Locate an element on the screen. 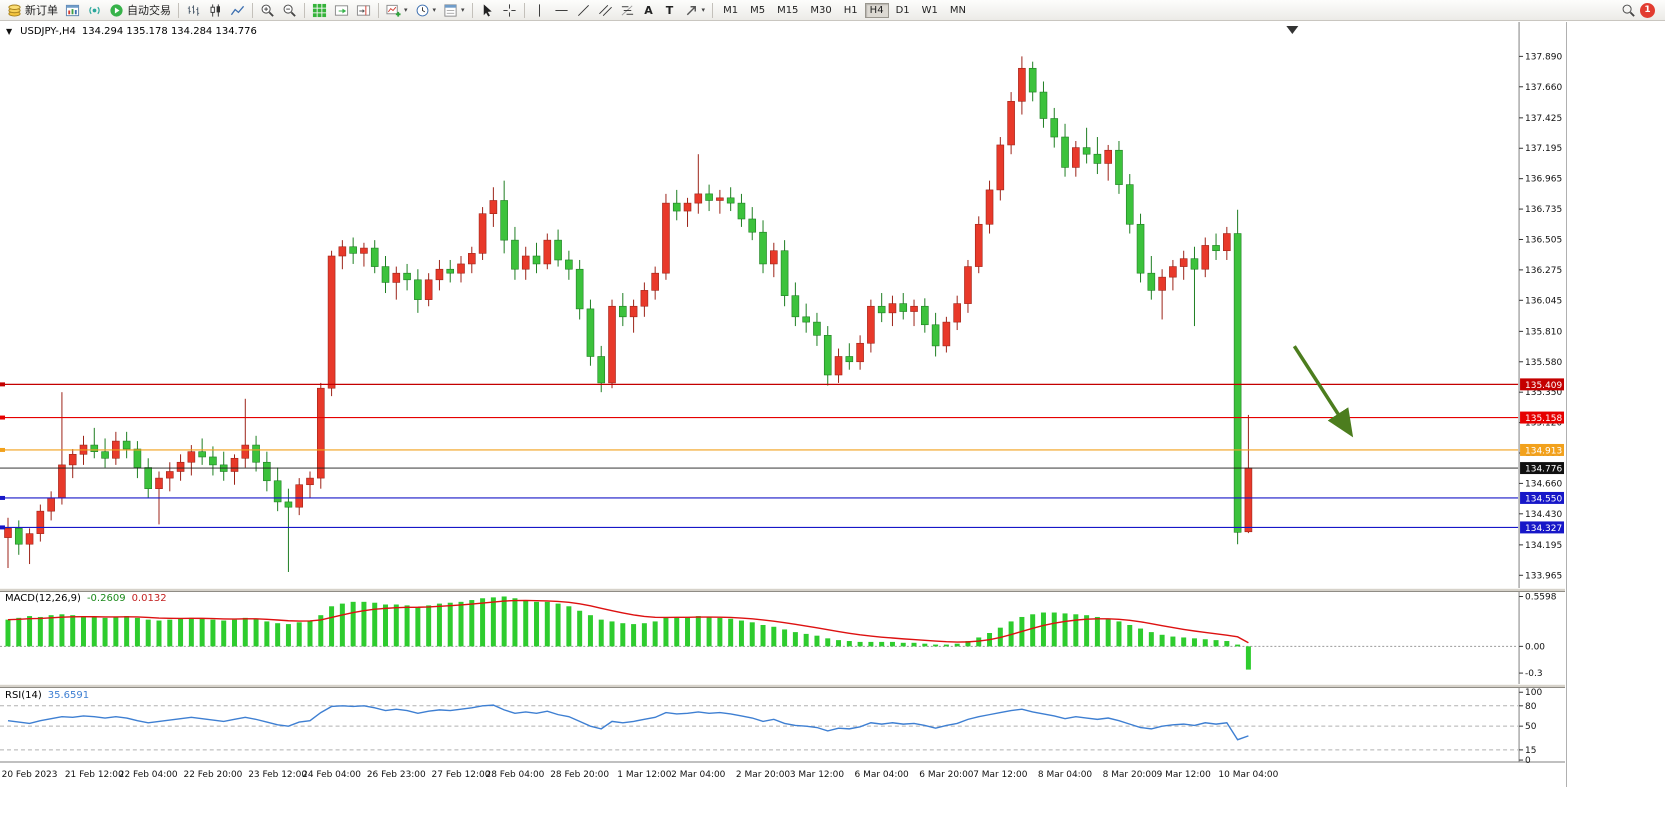 Image resolution: width=1665 pixels, height=838 pixels. tile-grid-icon is located at coordinates (319, 10).